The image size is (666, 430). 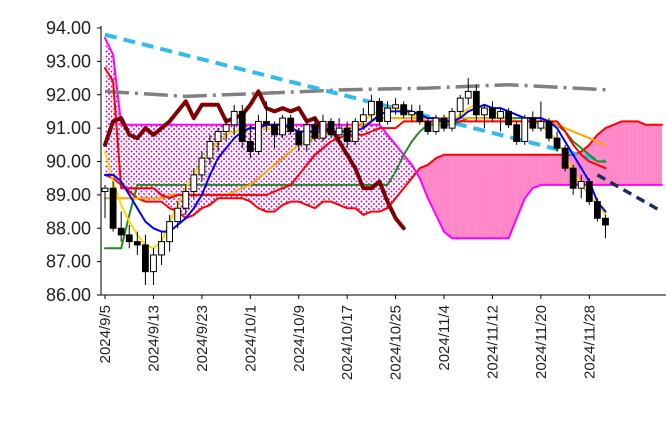 I want to click on x-tick-label: 2024/11/20, so click(x=541, y=342).